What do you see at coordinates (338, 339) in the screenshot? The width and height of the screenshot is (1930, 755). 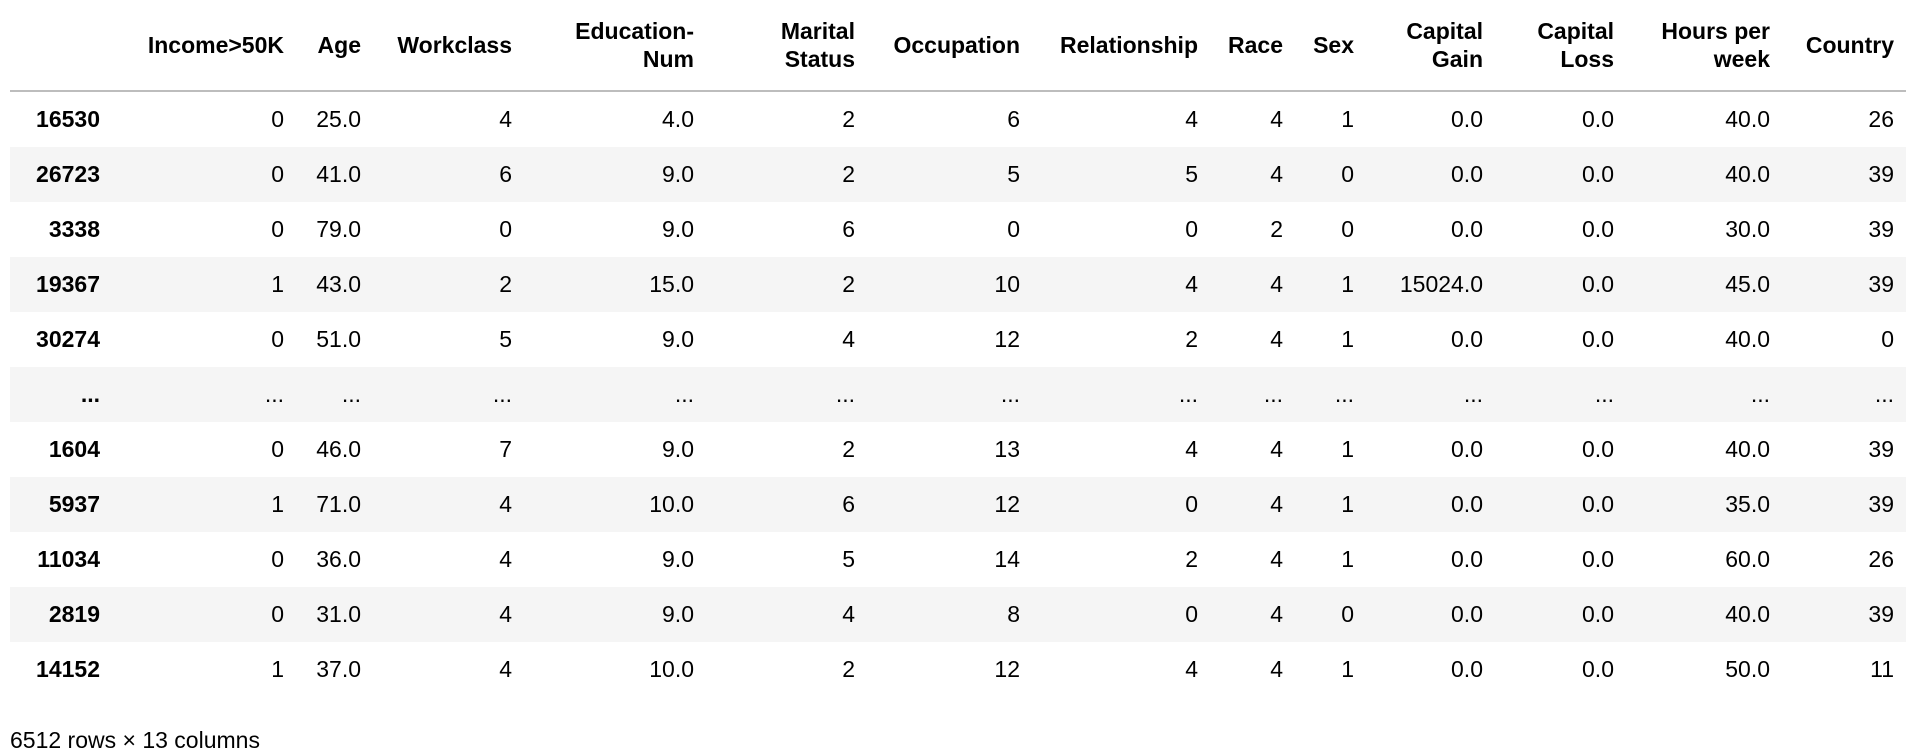 I see `table-cell: 51.0` at bounding box center [338, 339].